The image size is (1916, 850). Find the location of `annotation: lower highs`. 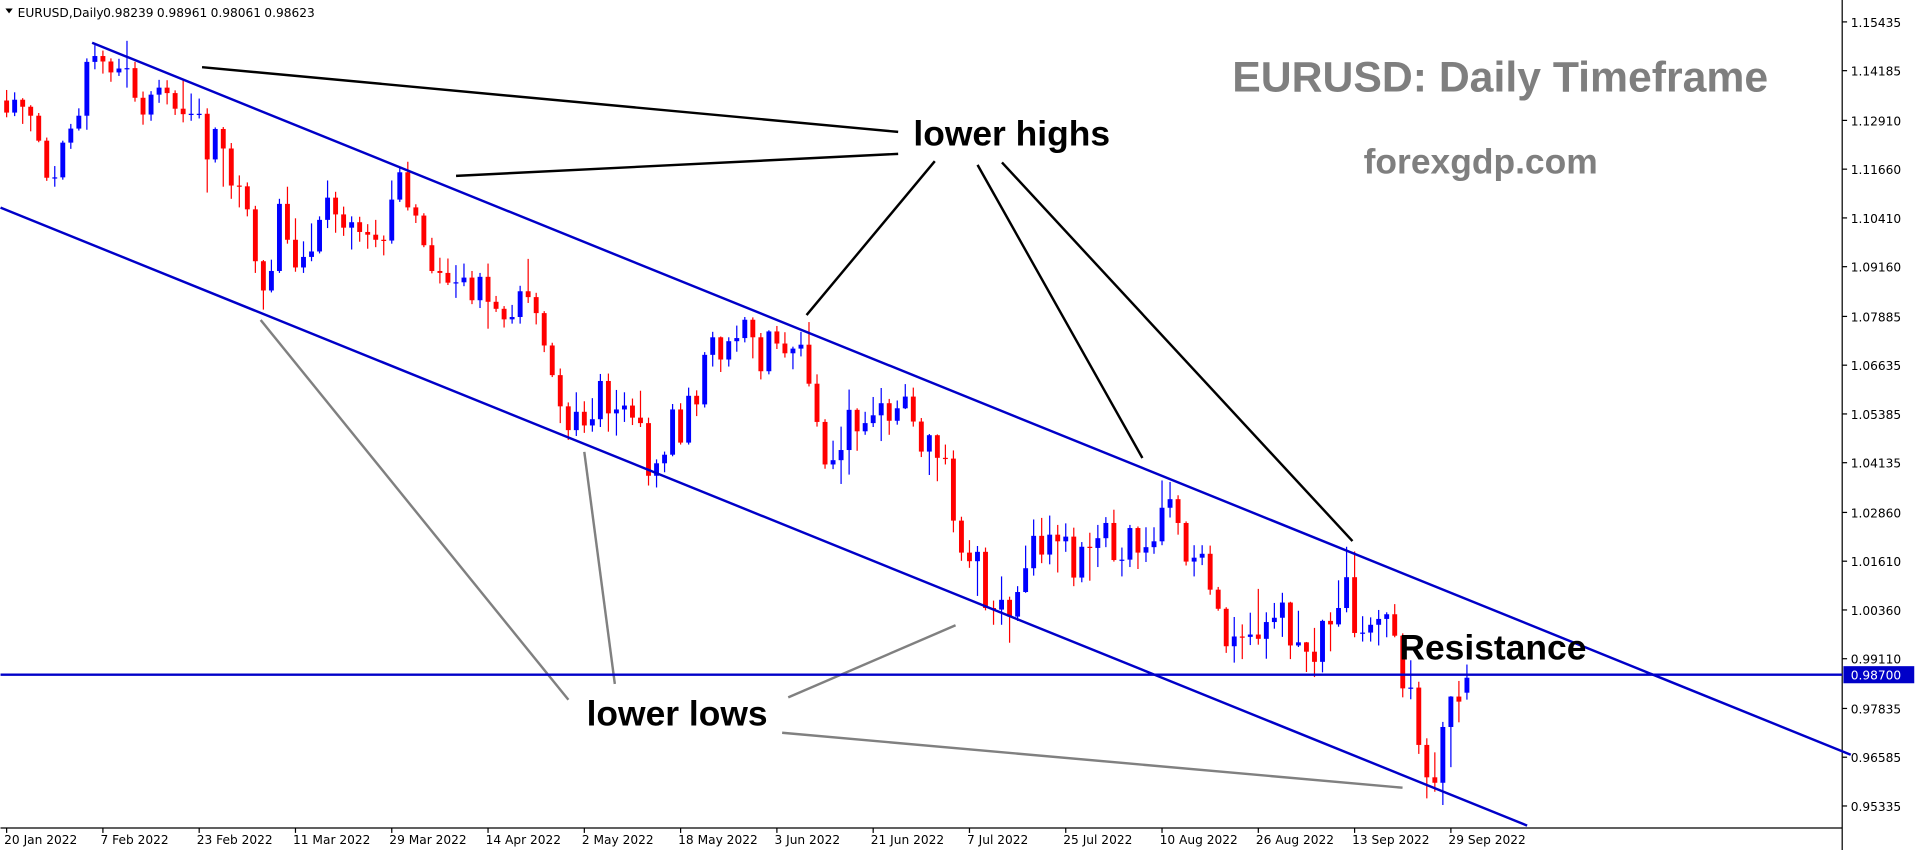

annotation: lower highs is located at coordinates (1011, 133).